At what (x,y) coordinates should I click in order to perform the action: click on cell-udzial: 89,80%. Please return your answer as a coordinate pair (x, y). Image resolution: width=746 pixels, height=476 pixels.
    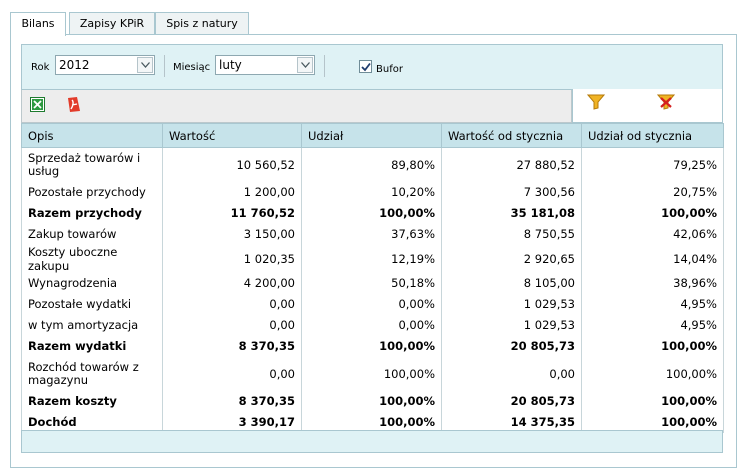
    Looking at the image, I should click on (371, 164).